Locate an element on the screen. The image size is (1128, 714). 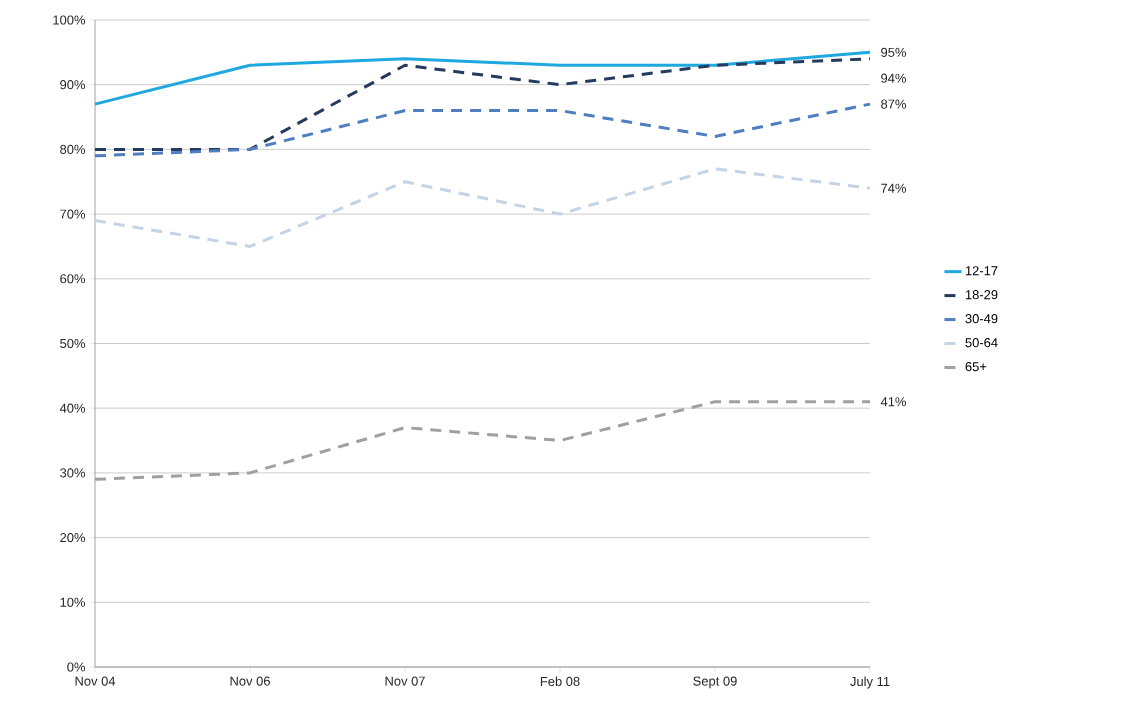
x-tick-label: July 11 is located at coordinates (870, 682).